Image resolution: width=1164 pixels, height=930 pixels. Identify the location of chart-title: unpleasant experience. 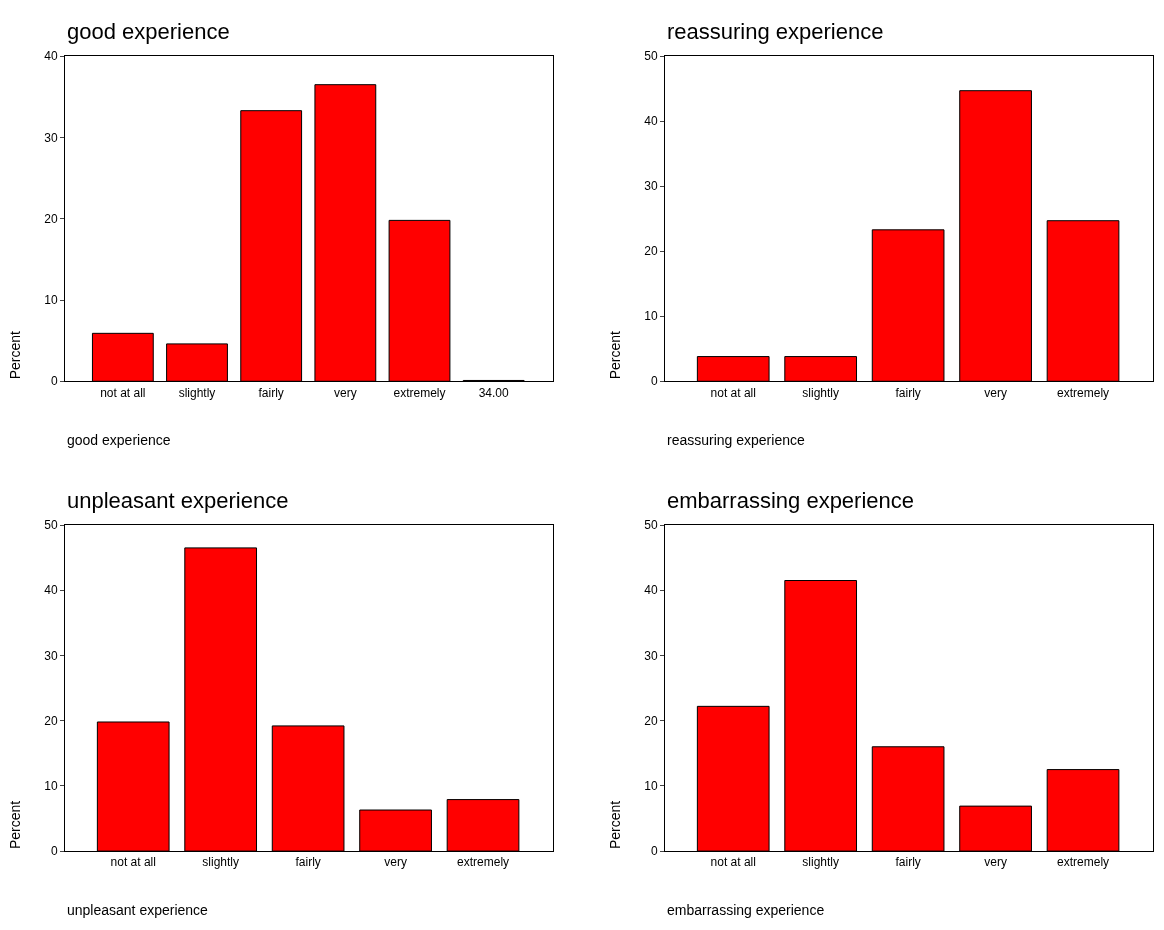
(178, 500).